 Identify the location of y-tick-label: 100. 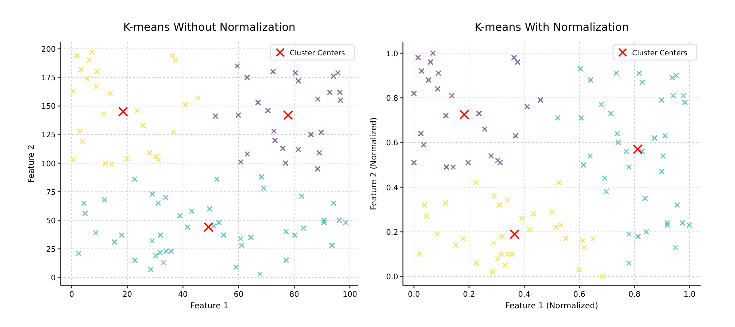
(49, 163).